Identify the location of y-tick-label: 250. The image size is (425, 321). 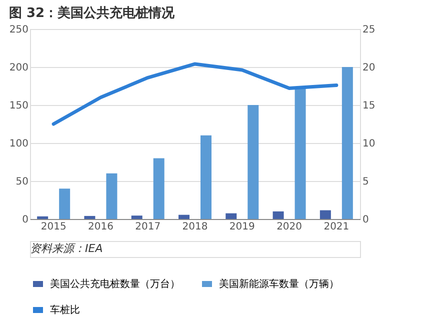
(18, 30).